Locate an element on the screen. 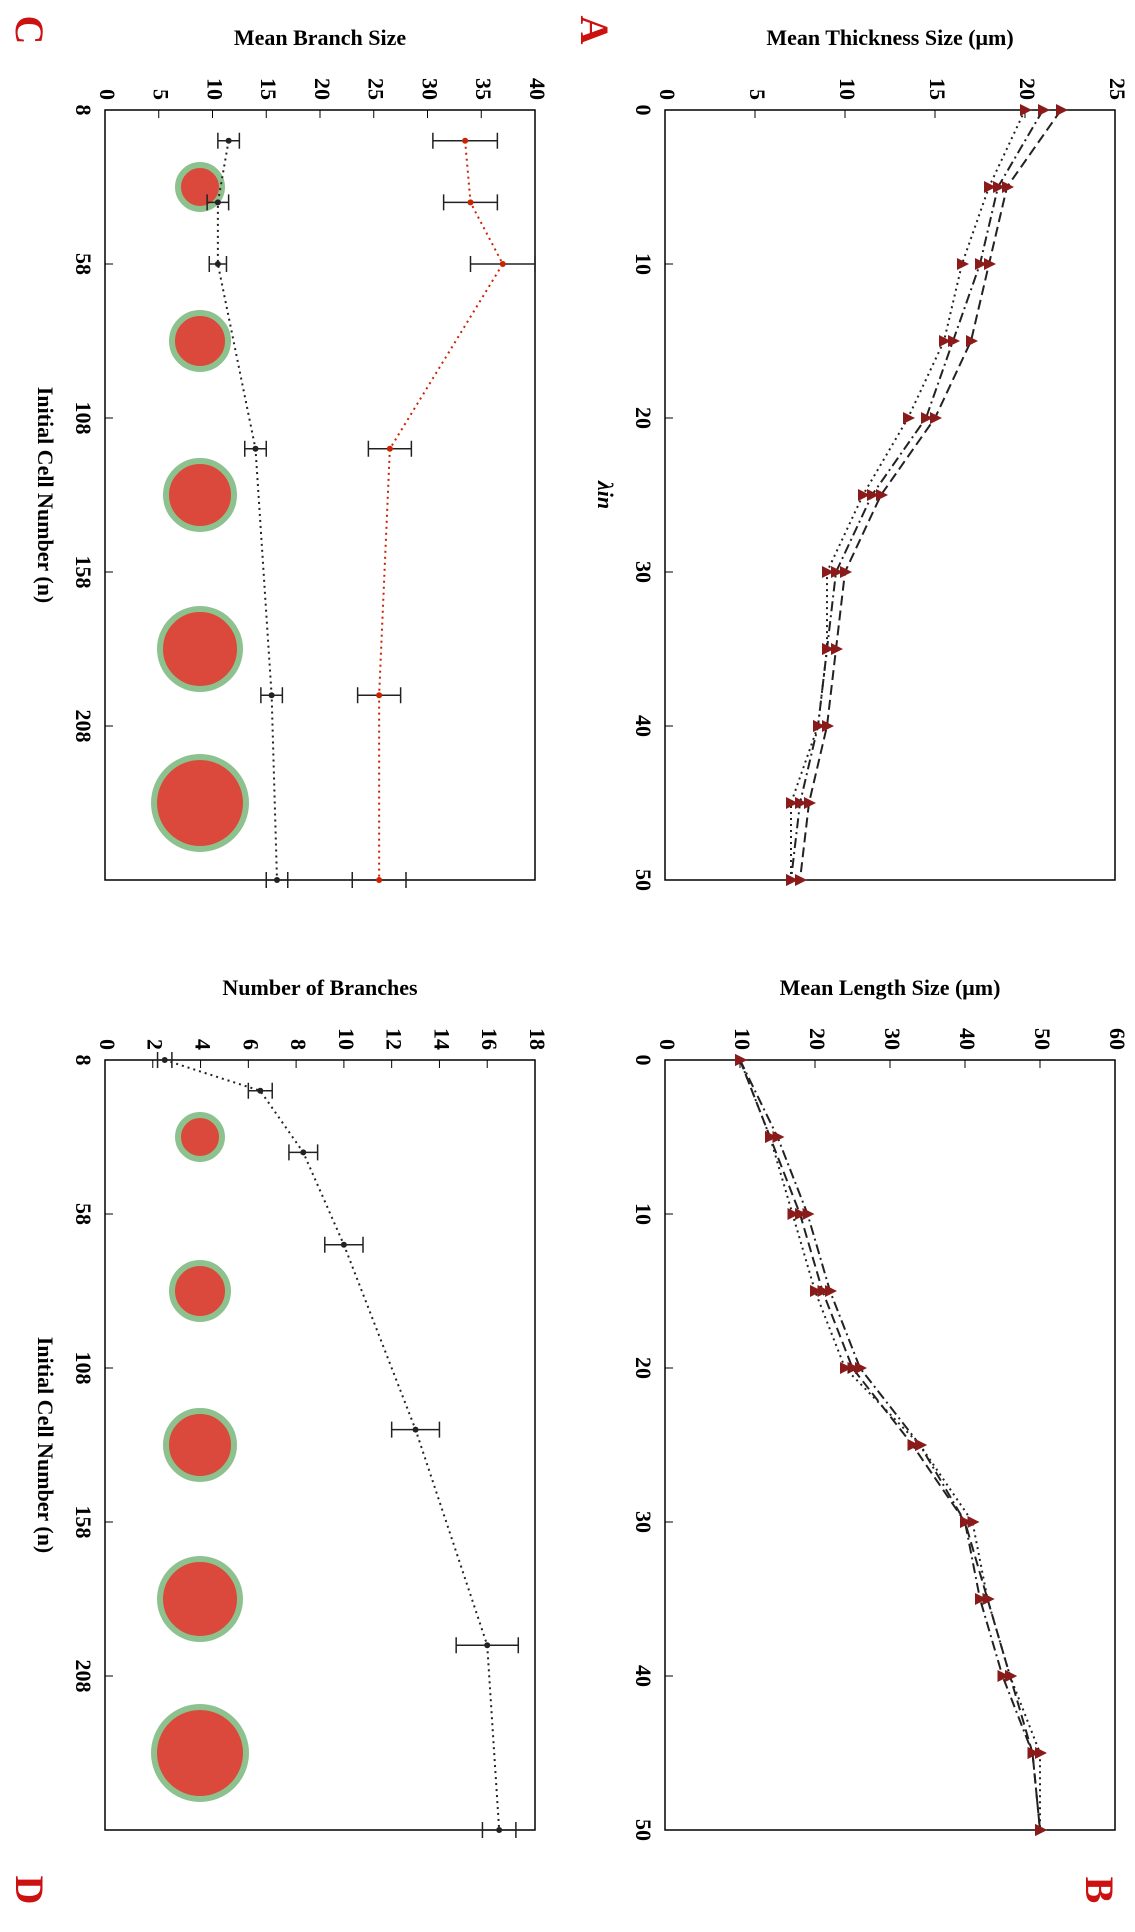 Image resolution: width=1135 pixels, height=1932 pixels. y-tick-label: 6 is located at coordinates (250, 1044).